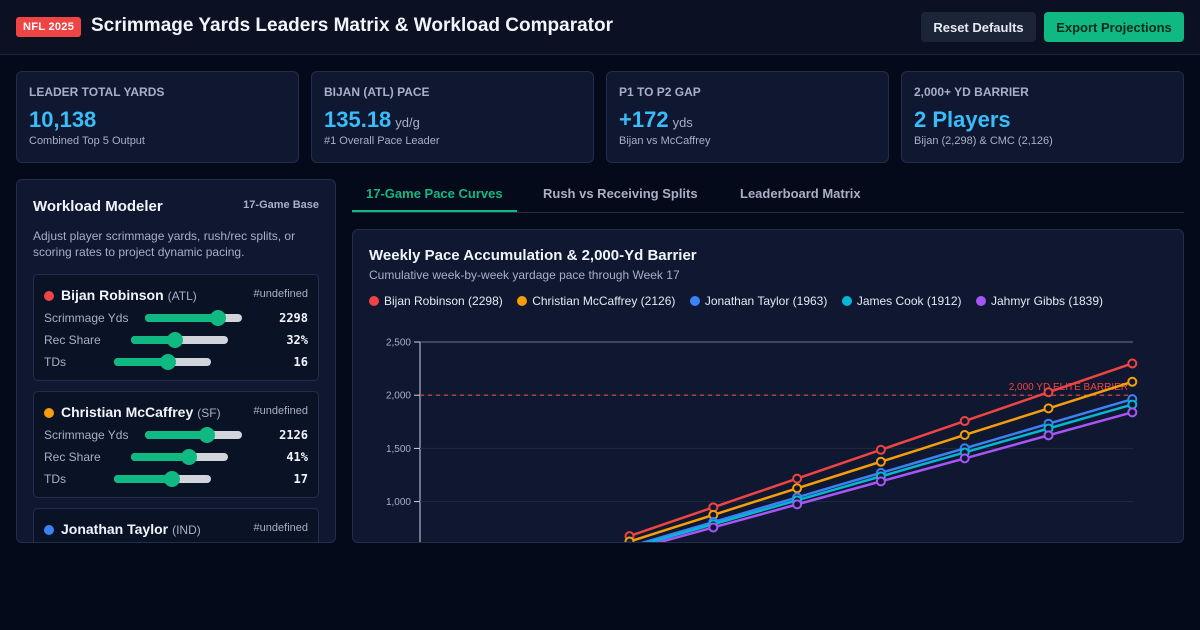 The image size is (1200, 630). I want to click on kpi-label: BIJAN (ATL) PACE, so click(377, 92).